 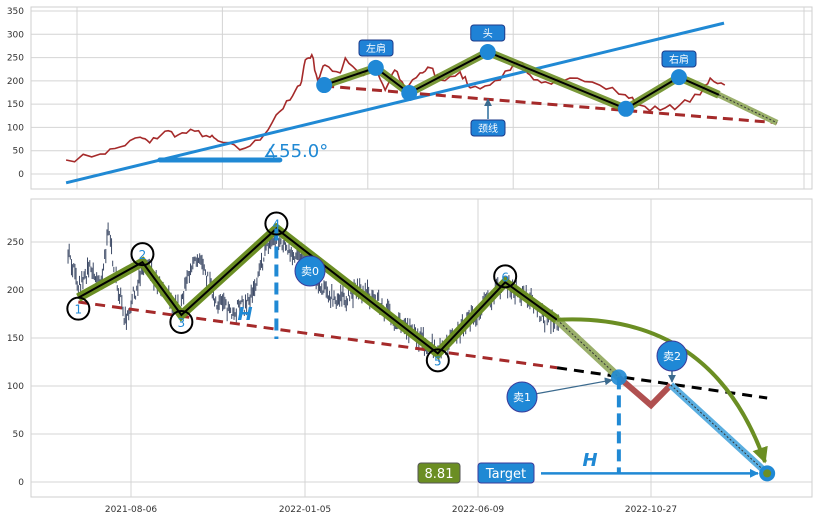 I want to click on top-y-tick-label: 350, so click(x=15, y=12).